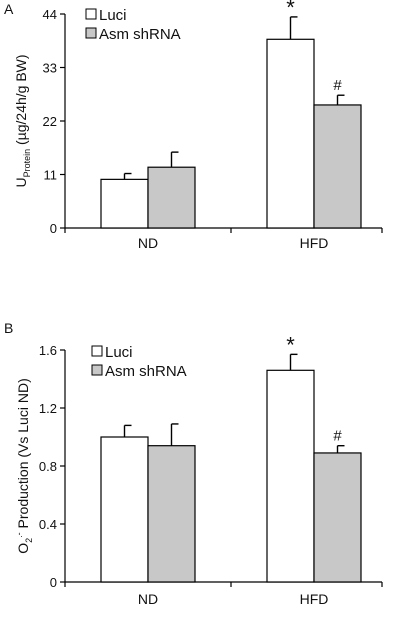 The width and height of the screenshot is (400, 620). Describe the element at coordinates (48, 466) in the screenshot. I see `y-tick-label: 0.8` at that location.